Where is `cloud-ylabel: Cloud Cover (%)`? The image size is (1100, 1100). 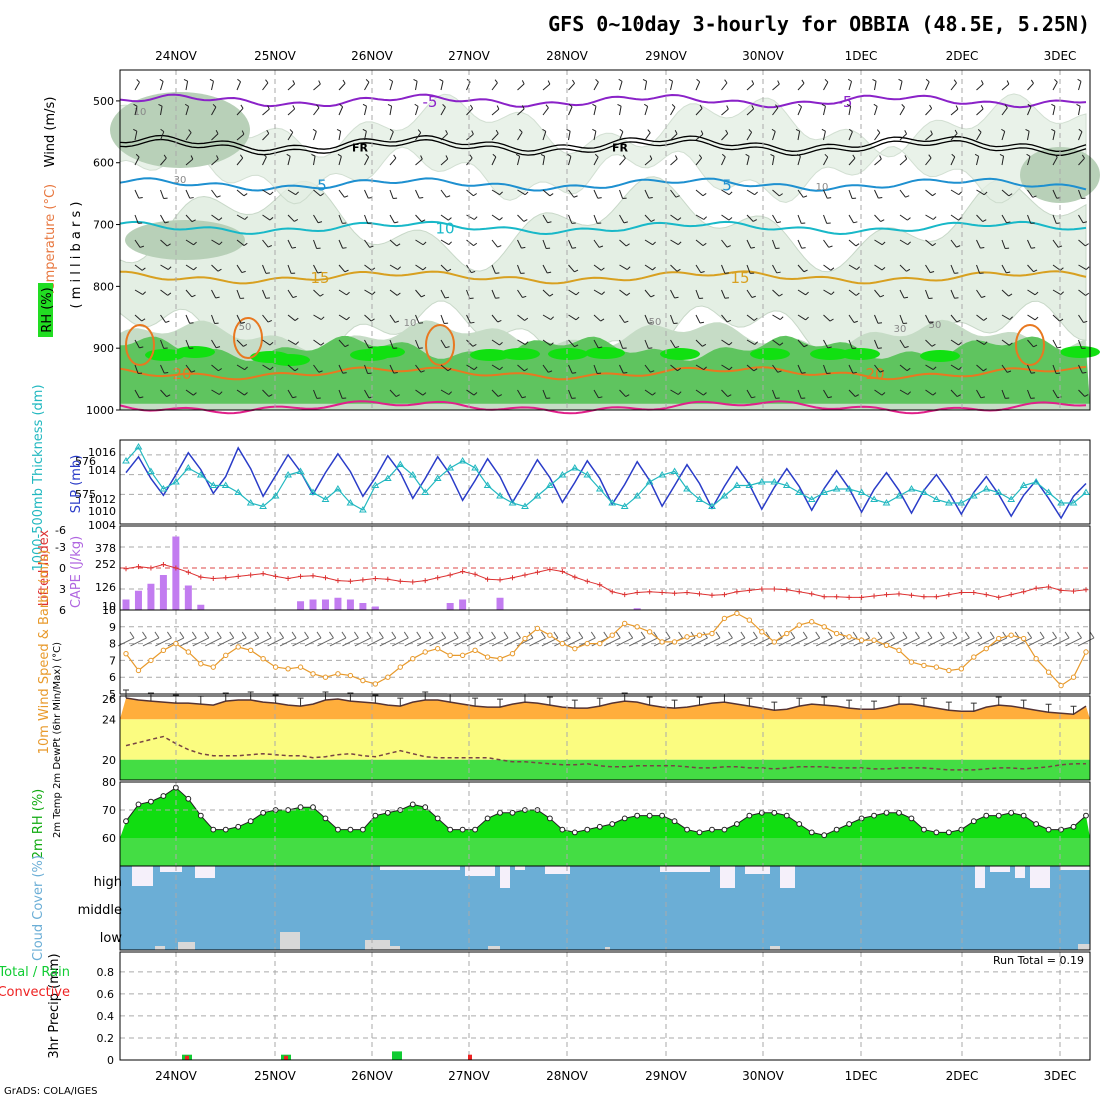
cloud-ylabel: Cloud Cover (%) is located at coordinates (38, 908).